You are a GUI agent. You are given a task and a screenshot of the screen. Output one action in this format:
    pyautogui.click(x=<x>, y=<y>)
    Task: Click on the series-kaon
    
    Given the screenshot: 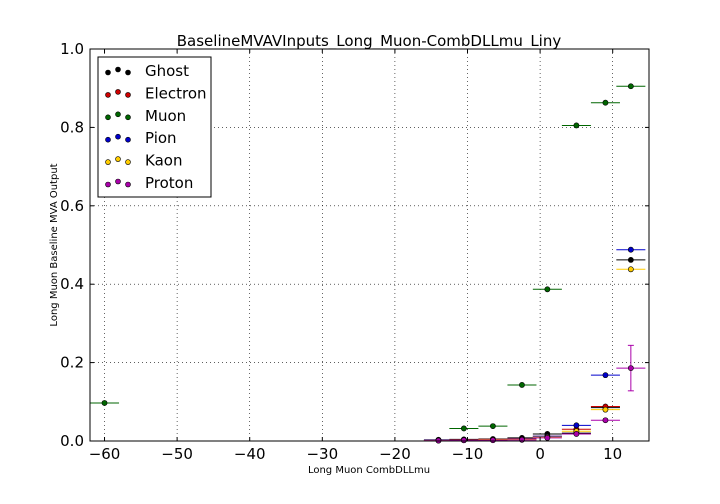 What is the action you would take?
    pyautogui.click(x=534, y=355)
    